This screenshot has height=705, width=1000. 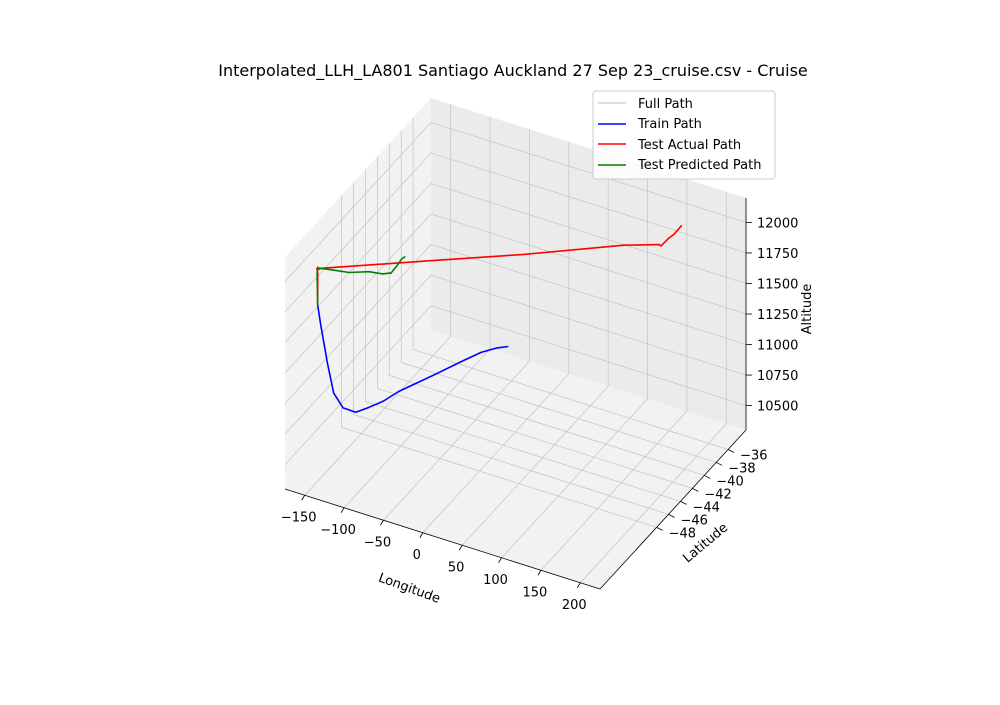 What do you see at coordinates (777, 254) in the screenshot?
I see `z-tick-label: 11750` at bounding box center [777, 254].